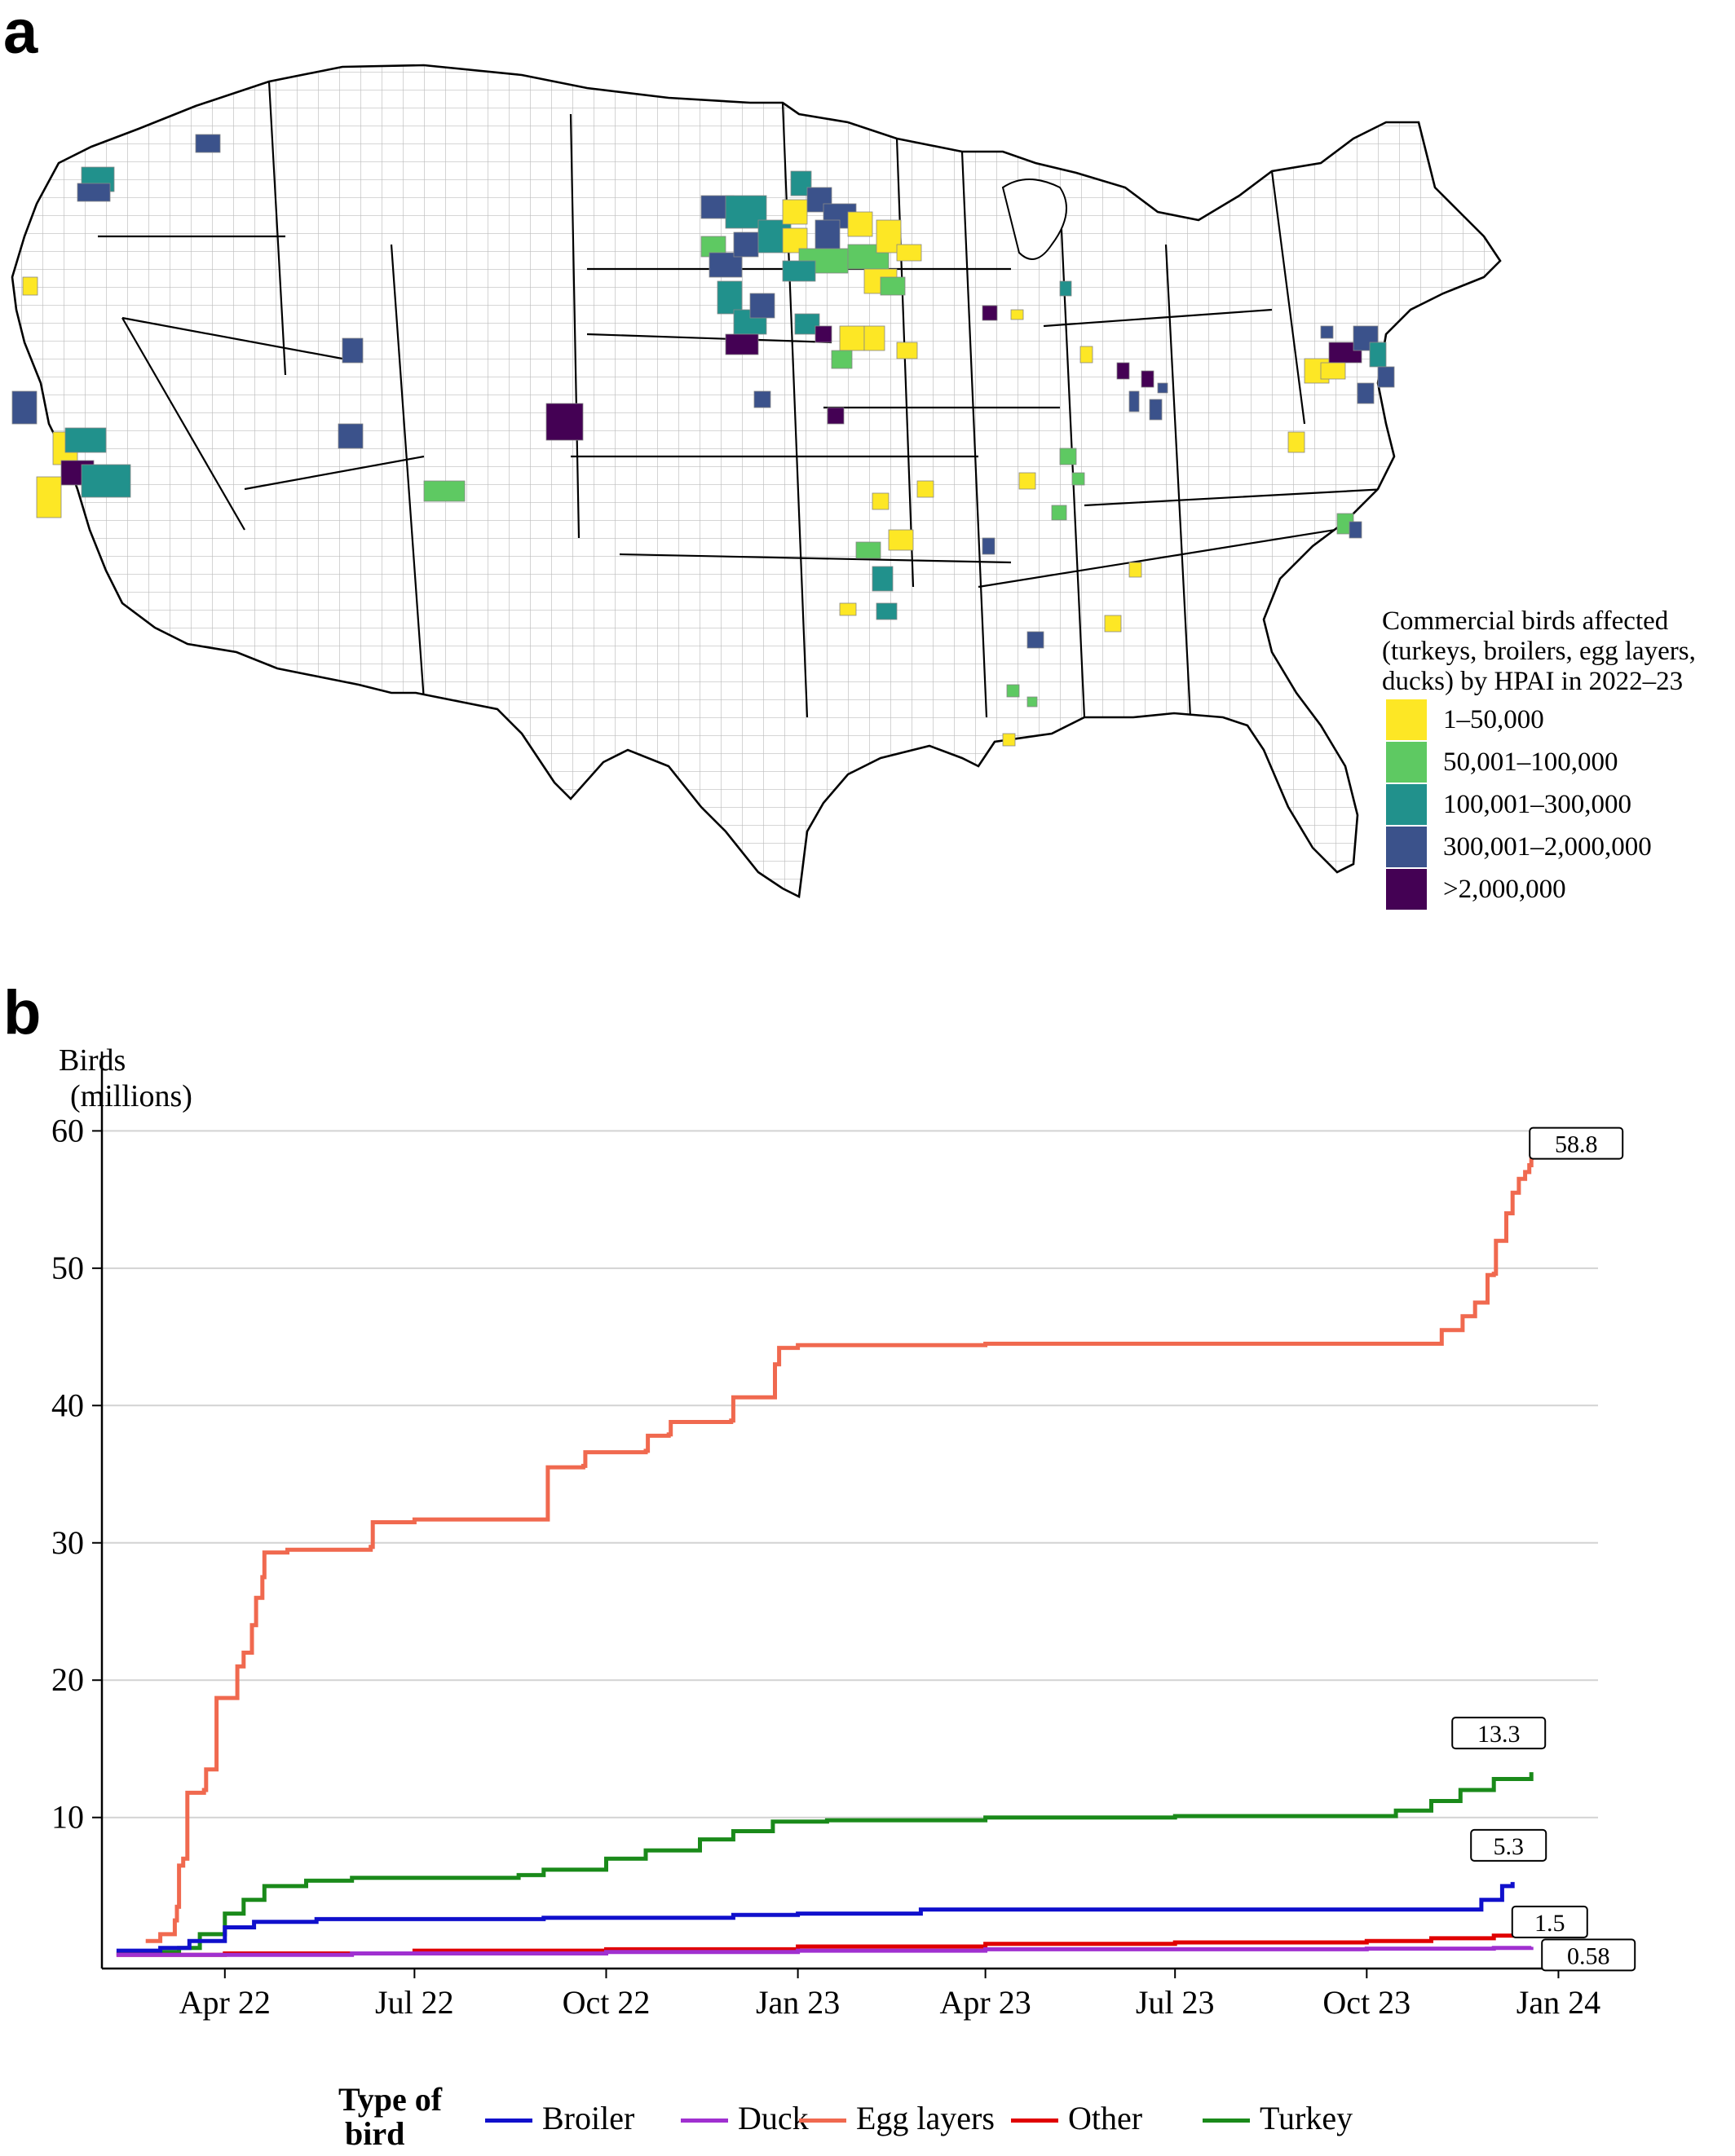 This screenshot has height=2156, width=1735. I want to click on x-tick-label: Apr 23, so click(985, 2002).